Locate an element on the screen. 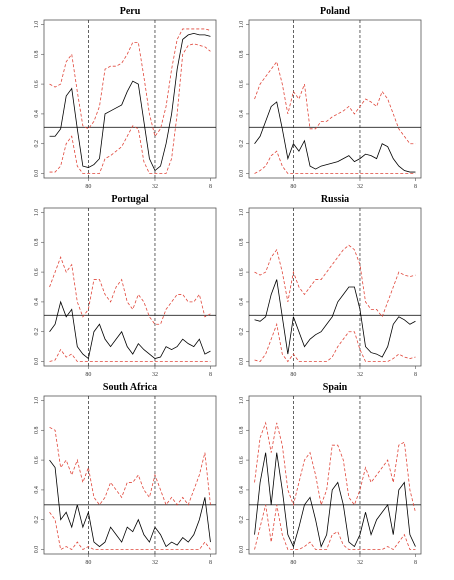 Image resolution: width=454 pixels, height=580 pixels. panel-title: South Africa is located at coordinates (130, 387).